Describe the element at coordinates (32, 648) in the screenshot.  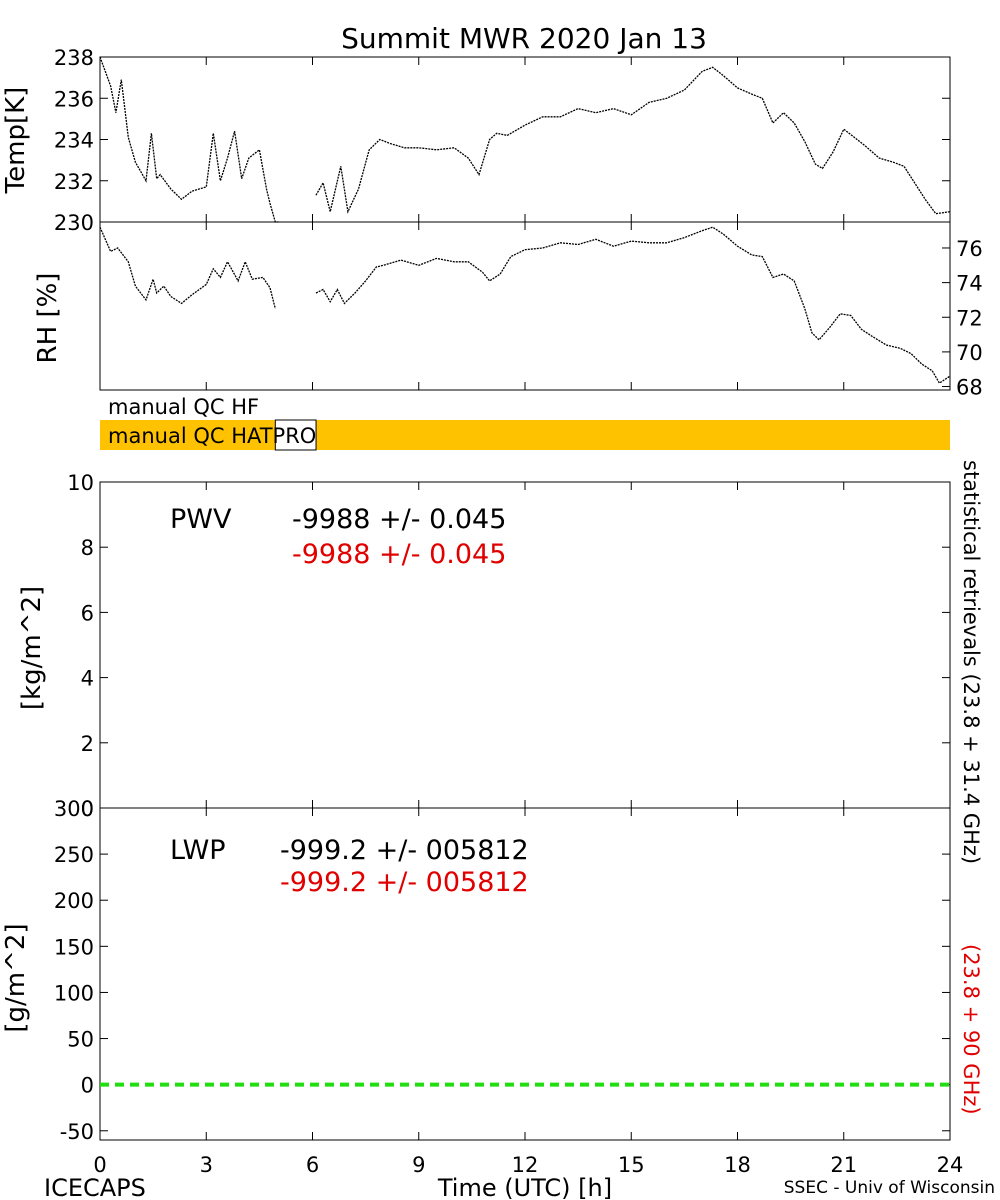
I see `pwv-ylabel: [kg/m^2]` at that location.